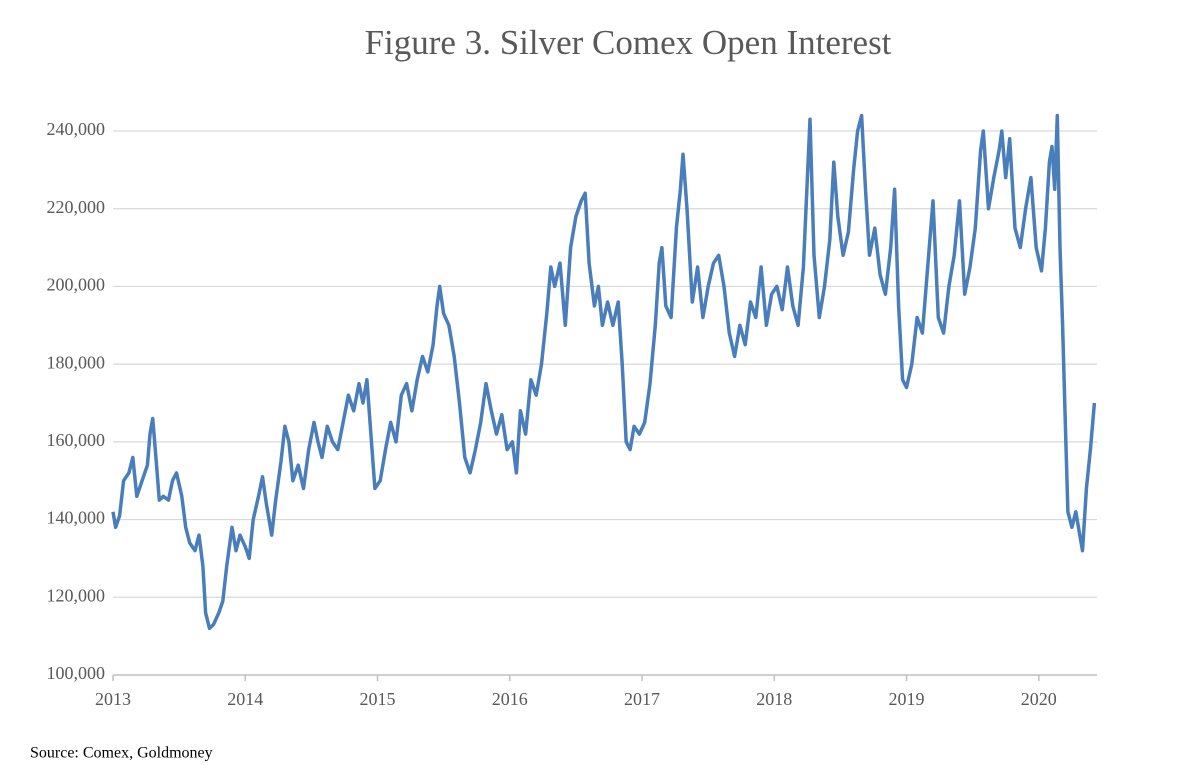  Describe the element at coordinates (121, 753) in the screenshot. I see `source-note: Source: Comex, Goldmoney` at that location.